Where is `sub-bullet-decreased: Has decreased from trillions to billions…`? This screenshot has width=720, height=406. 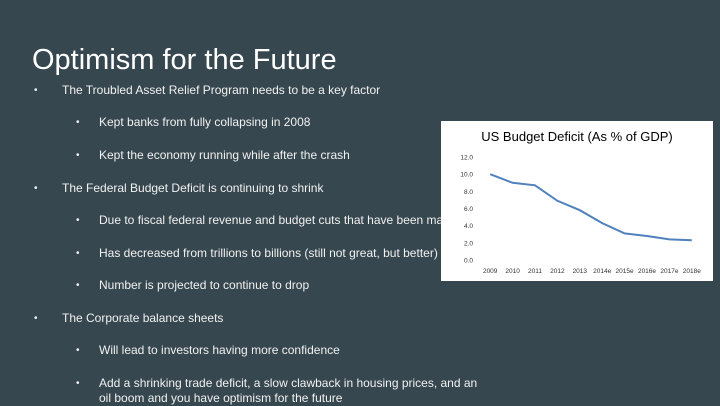
sub-bullet-decreased: Has decreased from trillions to billions… is located at coordinates (268, 253).